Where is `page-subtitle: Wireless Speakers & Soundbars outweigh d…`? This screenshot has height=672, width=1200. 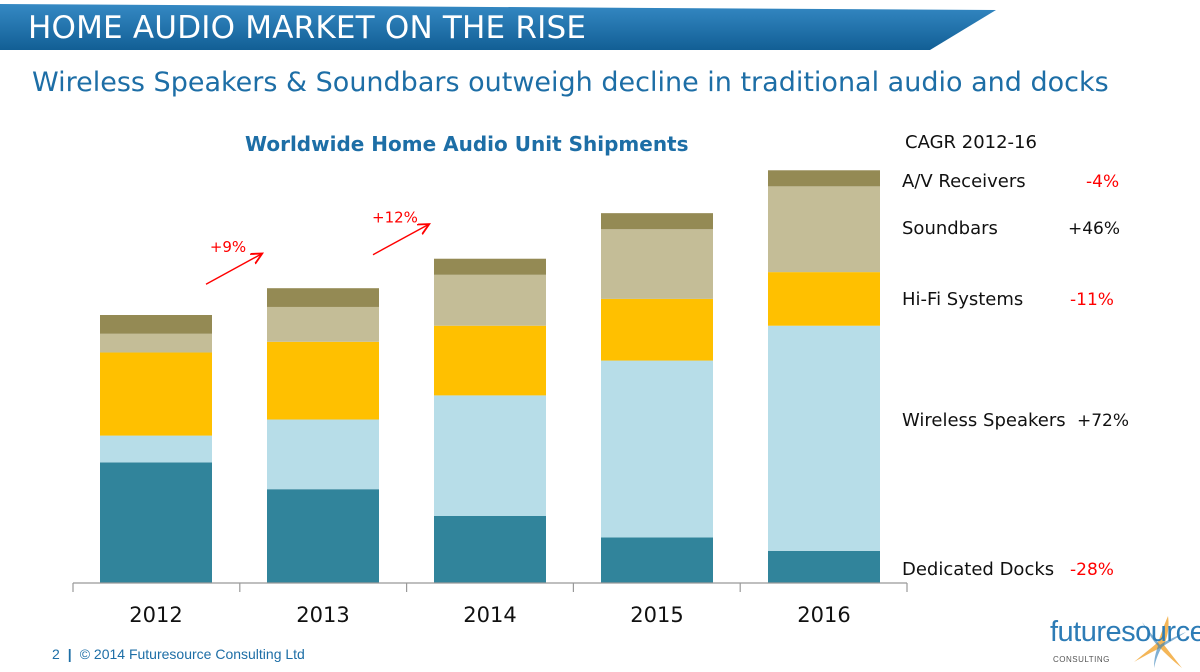
page-subtitle: Wireless Speakers & Soundbars outweigh d… is located at coordinates (570, 82).